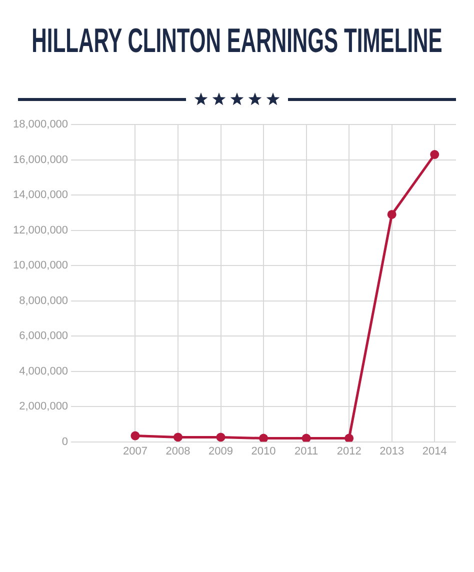  Describe the element at coordinates (40, 266) in the screenshot. I see `y-tick-label: 10,000,000` at that location.